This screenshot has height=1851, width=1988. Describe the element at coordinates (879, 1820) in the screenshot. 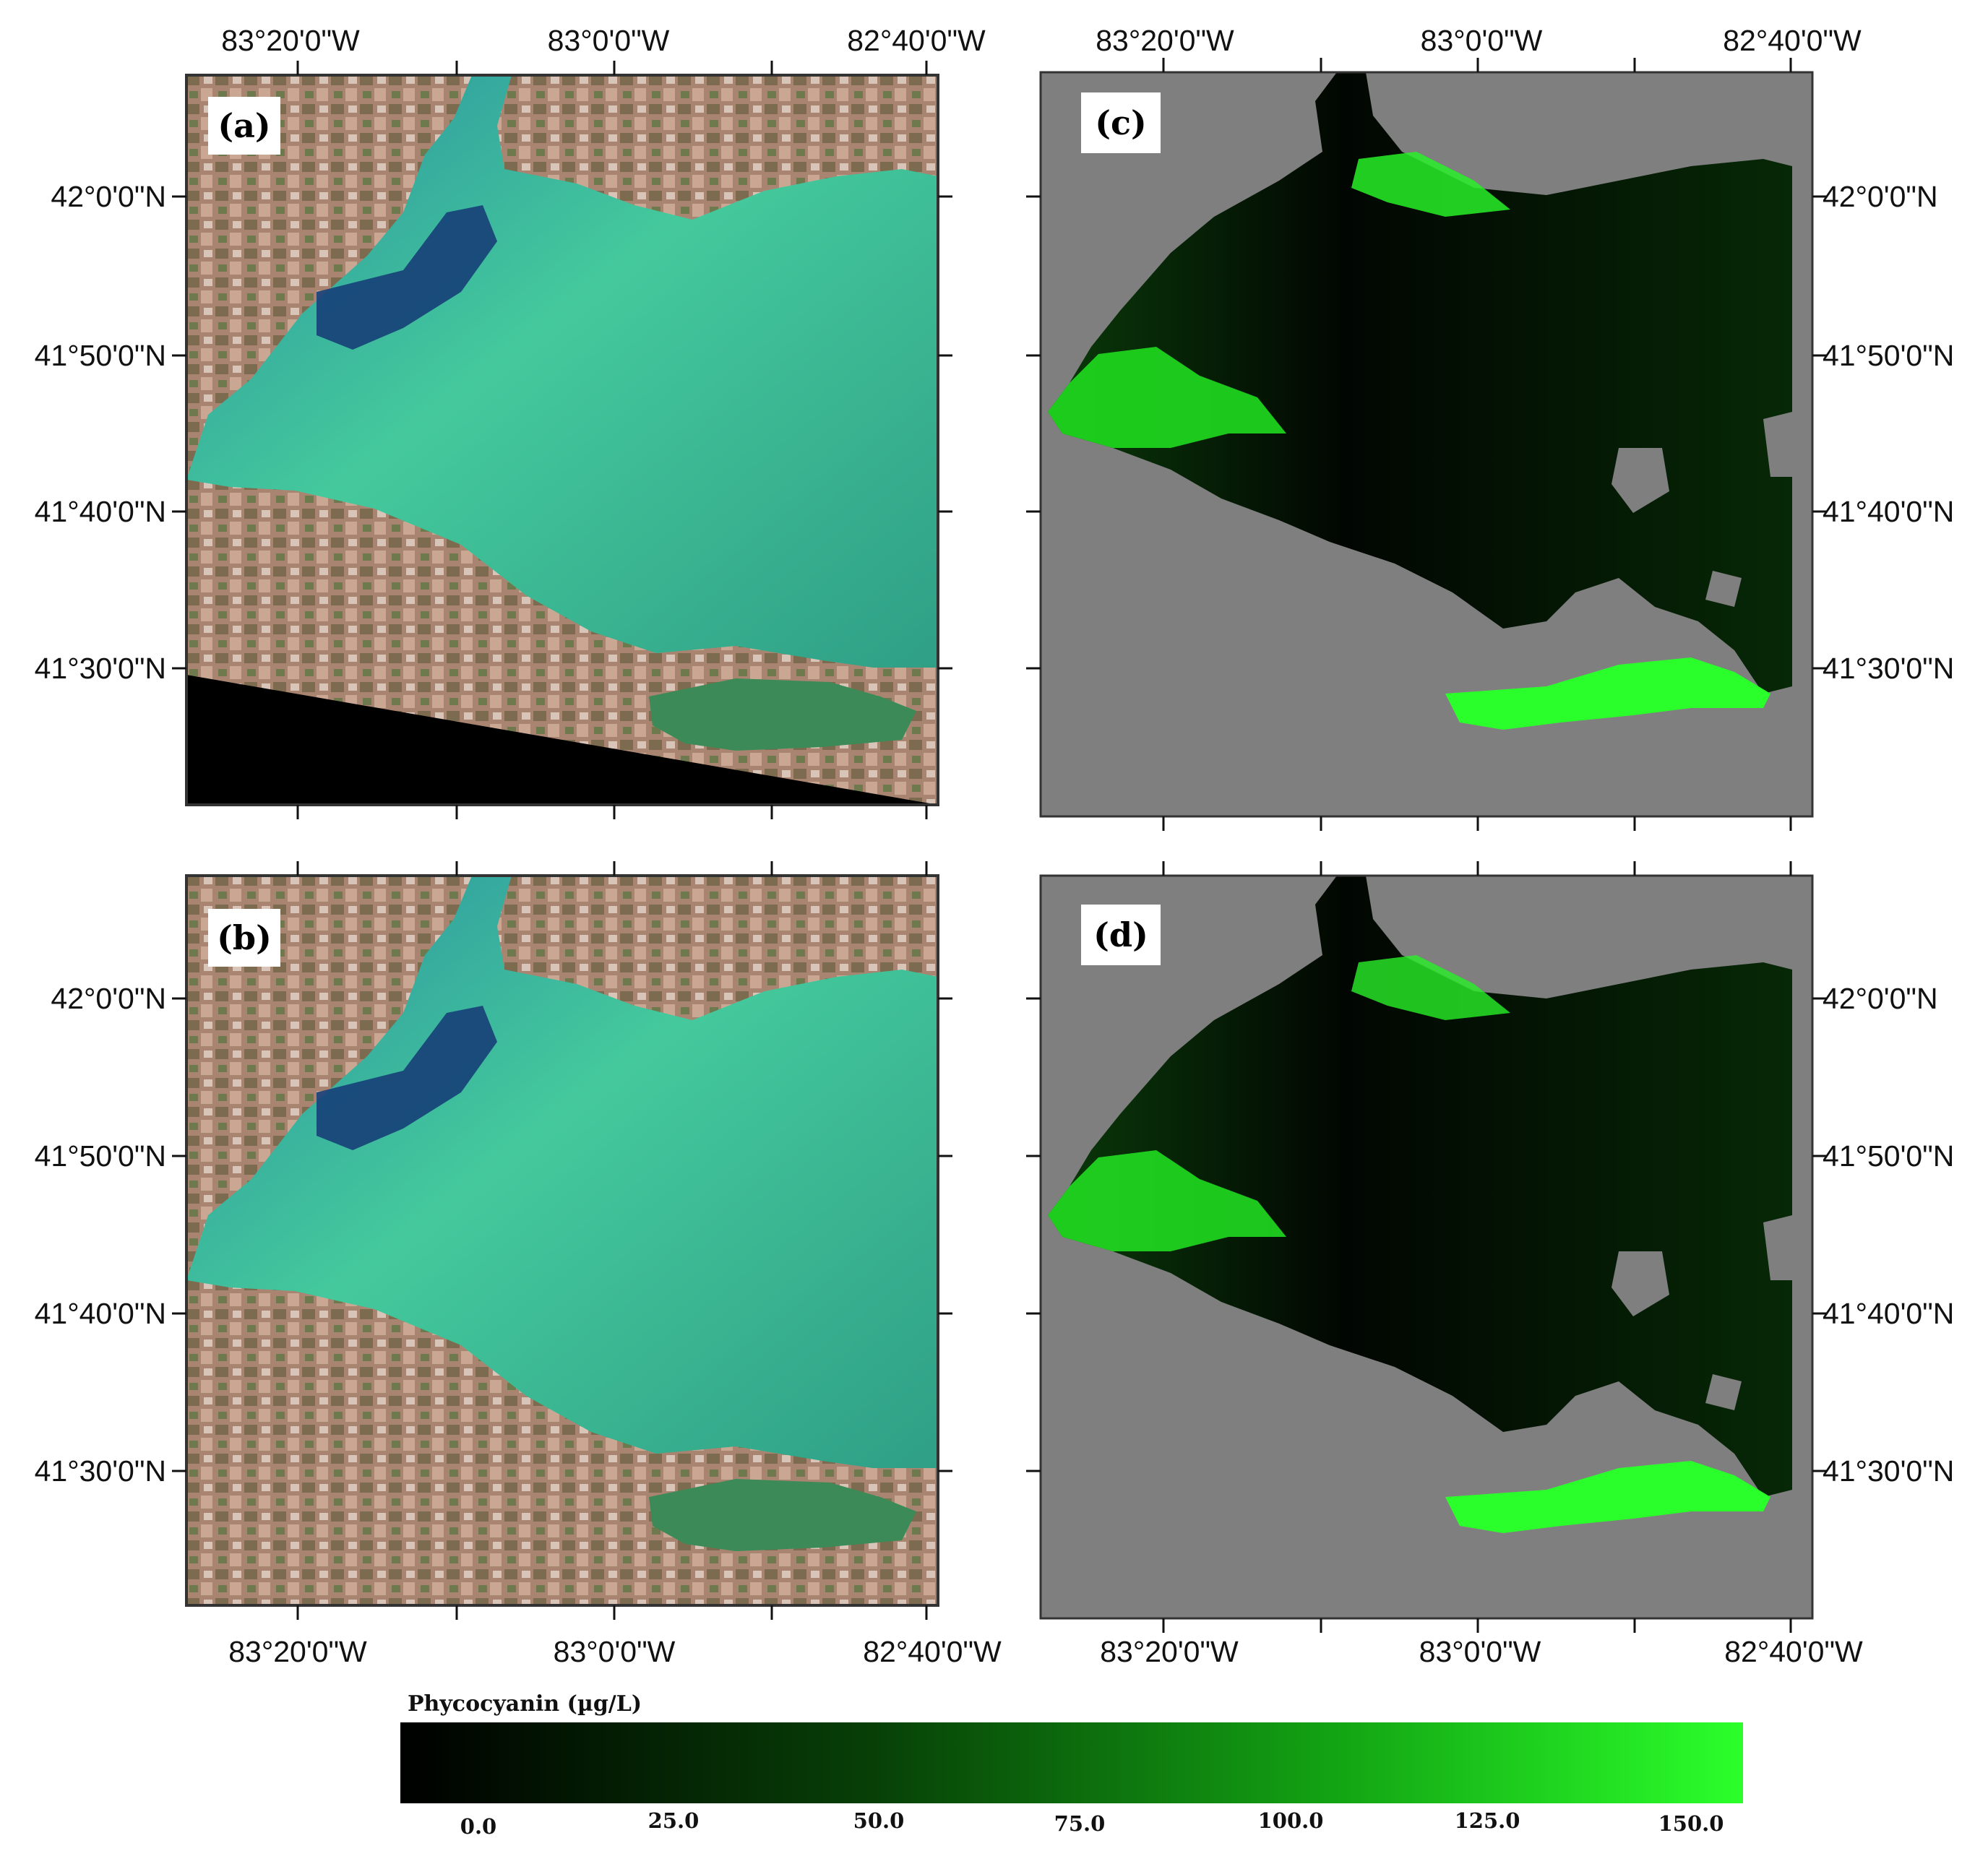

I see `colorbar-tick-50: 50.0` at that location.